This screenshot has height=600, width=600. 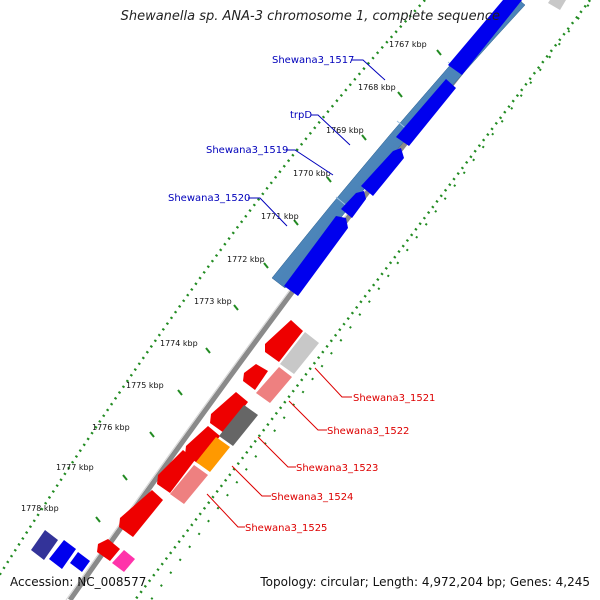 I want to click on tick-label: 1775 kbp, so click(x=145, y=385).